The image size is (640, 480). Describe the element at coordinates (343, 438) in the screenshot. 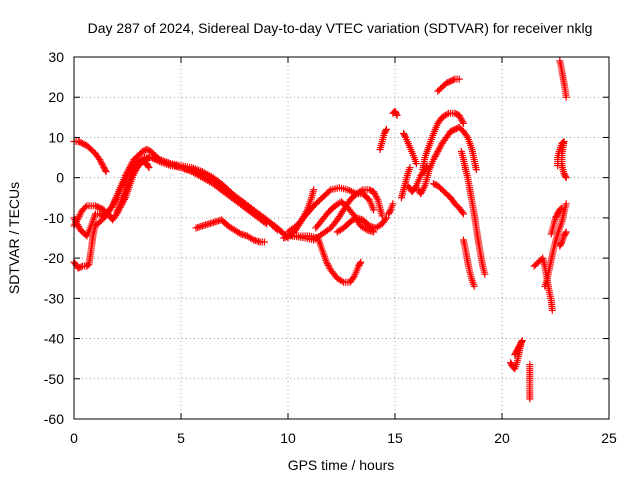

I see `x-tick-labels: 0 5 10 15 20 25` at that location.